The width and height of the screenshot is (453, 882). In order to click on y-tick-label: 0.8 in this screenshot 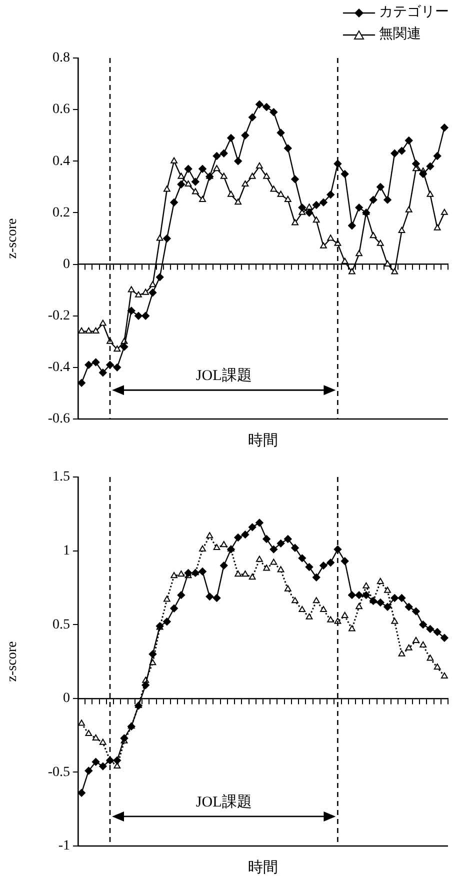, I will do `click(61, 58)`.